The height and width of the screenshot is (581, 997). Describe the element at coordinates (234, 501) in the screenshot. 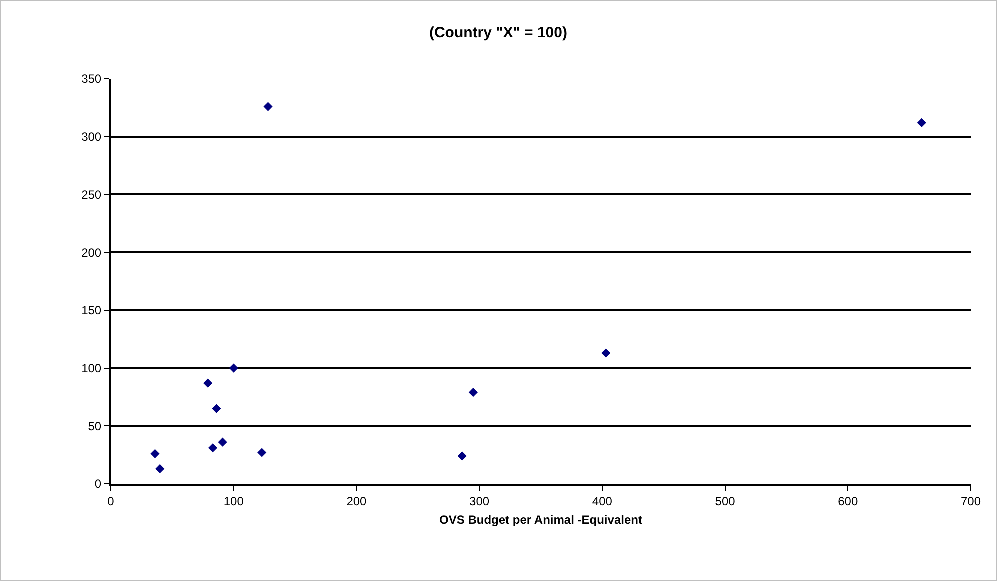

I see `x-tick-label: 100` at that location.